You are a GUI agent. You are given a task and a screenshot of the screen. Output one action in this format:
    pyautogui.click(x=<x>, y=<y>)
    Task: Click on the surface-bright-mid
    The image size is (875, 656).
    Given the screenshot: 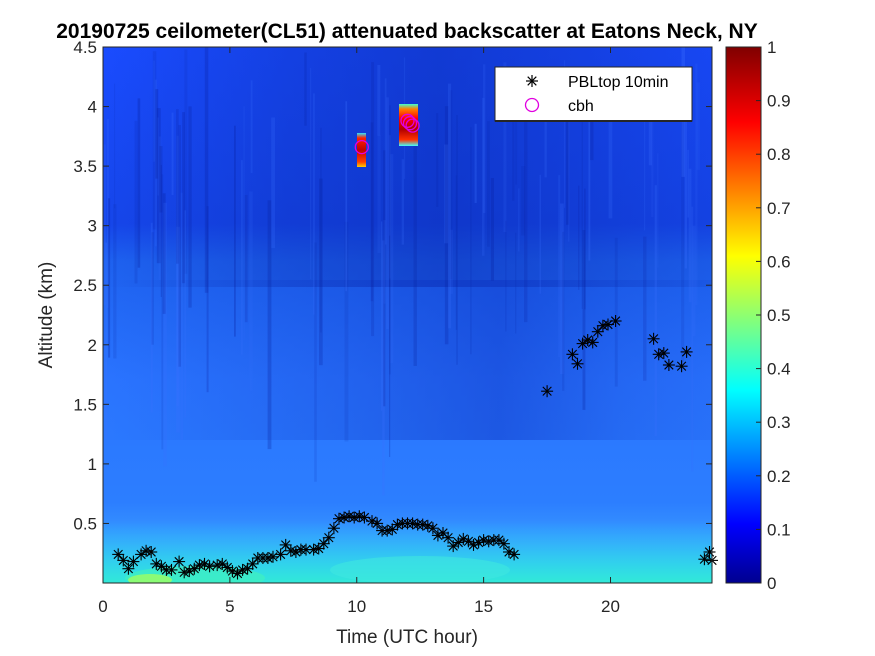 What is the action you would take?
    pyautogui.click(x=420, y=569)
    